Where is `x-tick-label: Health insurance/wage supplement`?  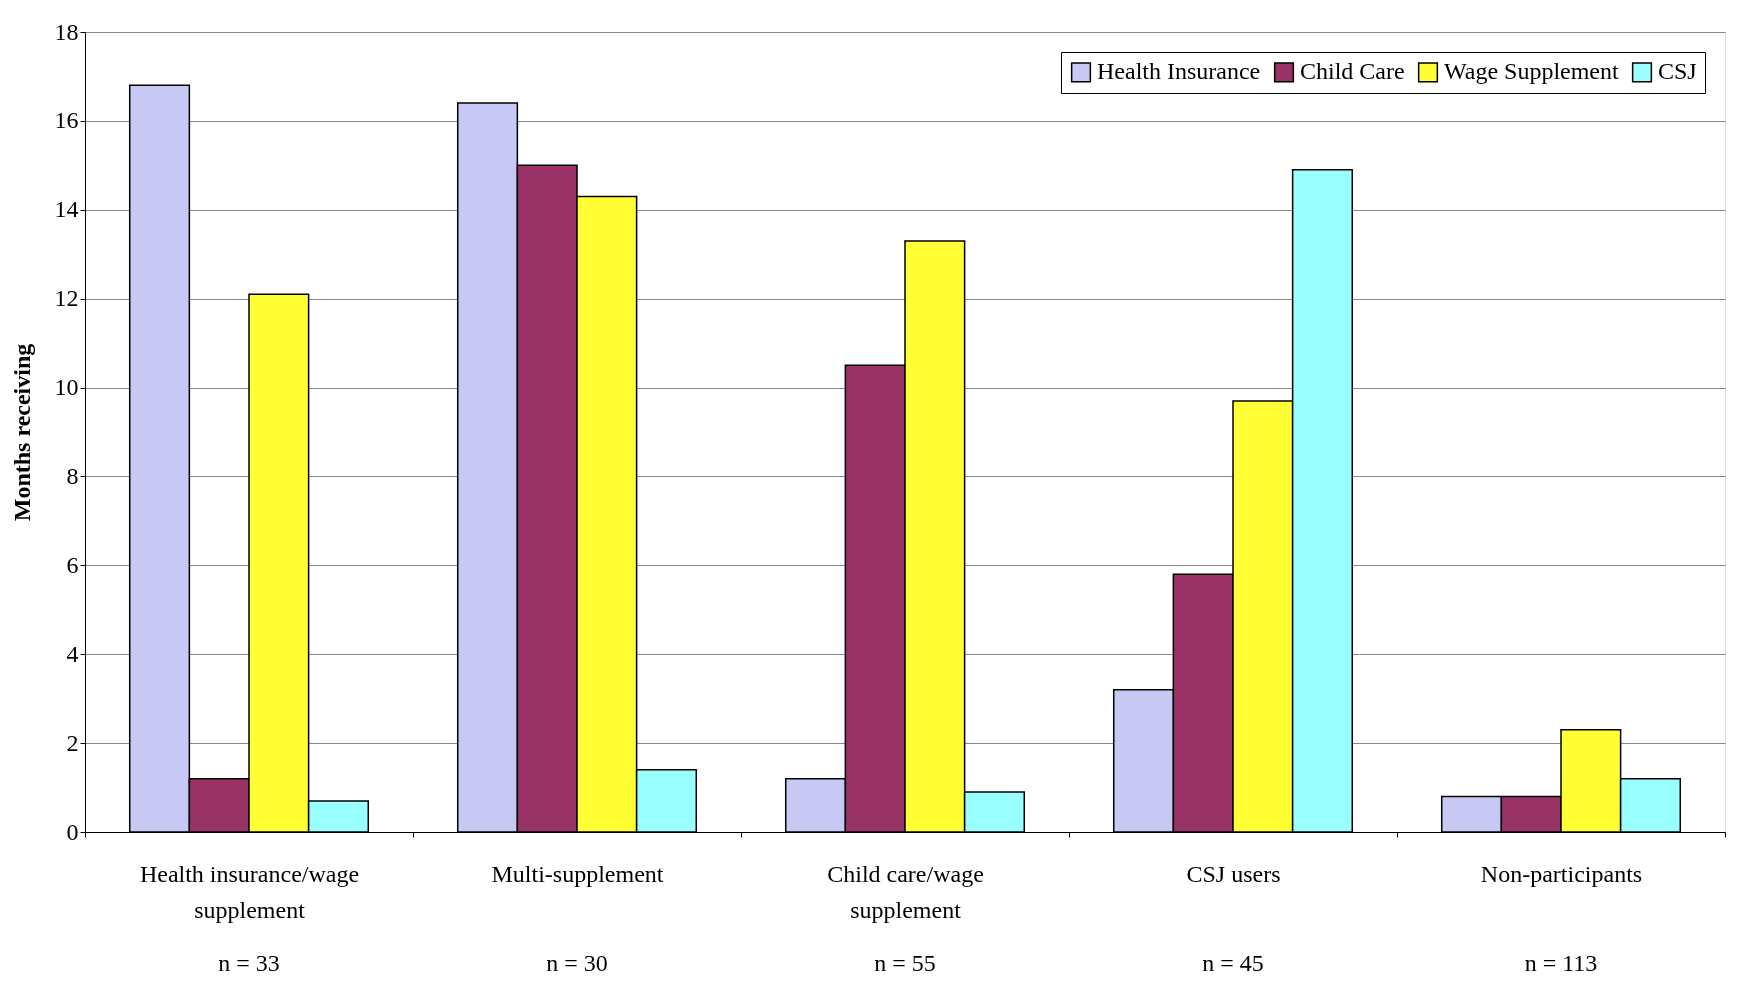
x-tick-label: Health insurance/wage supplement is located at coordinates (249, 891).